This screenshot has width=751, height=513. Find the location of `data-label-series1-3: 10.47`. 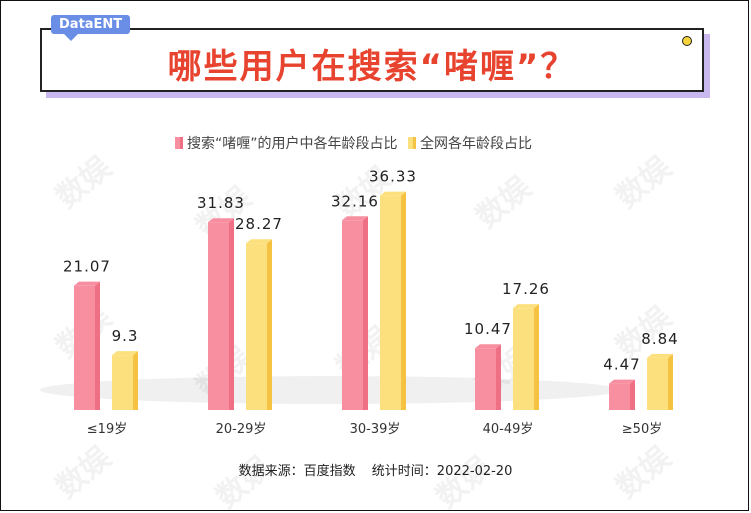

data-label-series1-3: 10.47 is located at coordinates (488, 329).